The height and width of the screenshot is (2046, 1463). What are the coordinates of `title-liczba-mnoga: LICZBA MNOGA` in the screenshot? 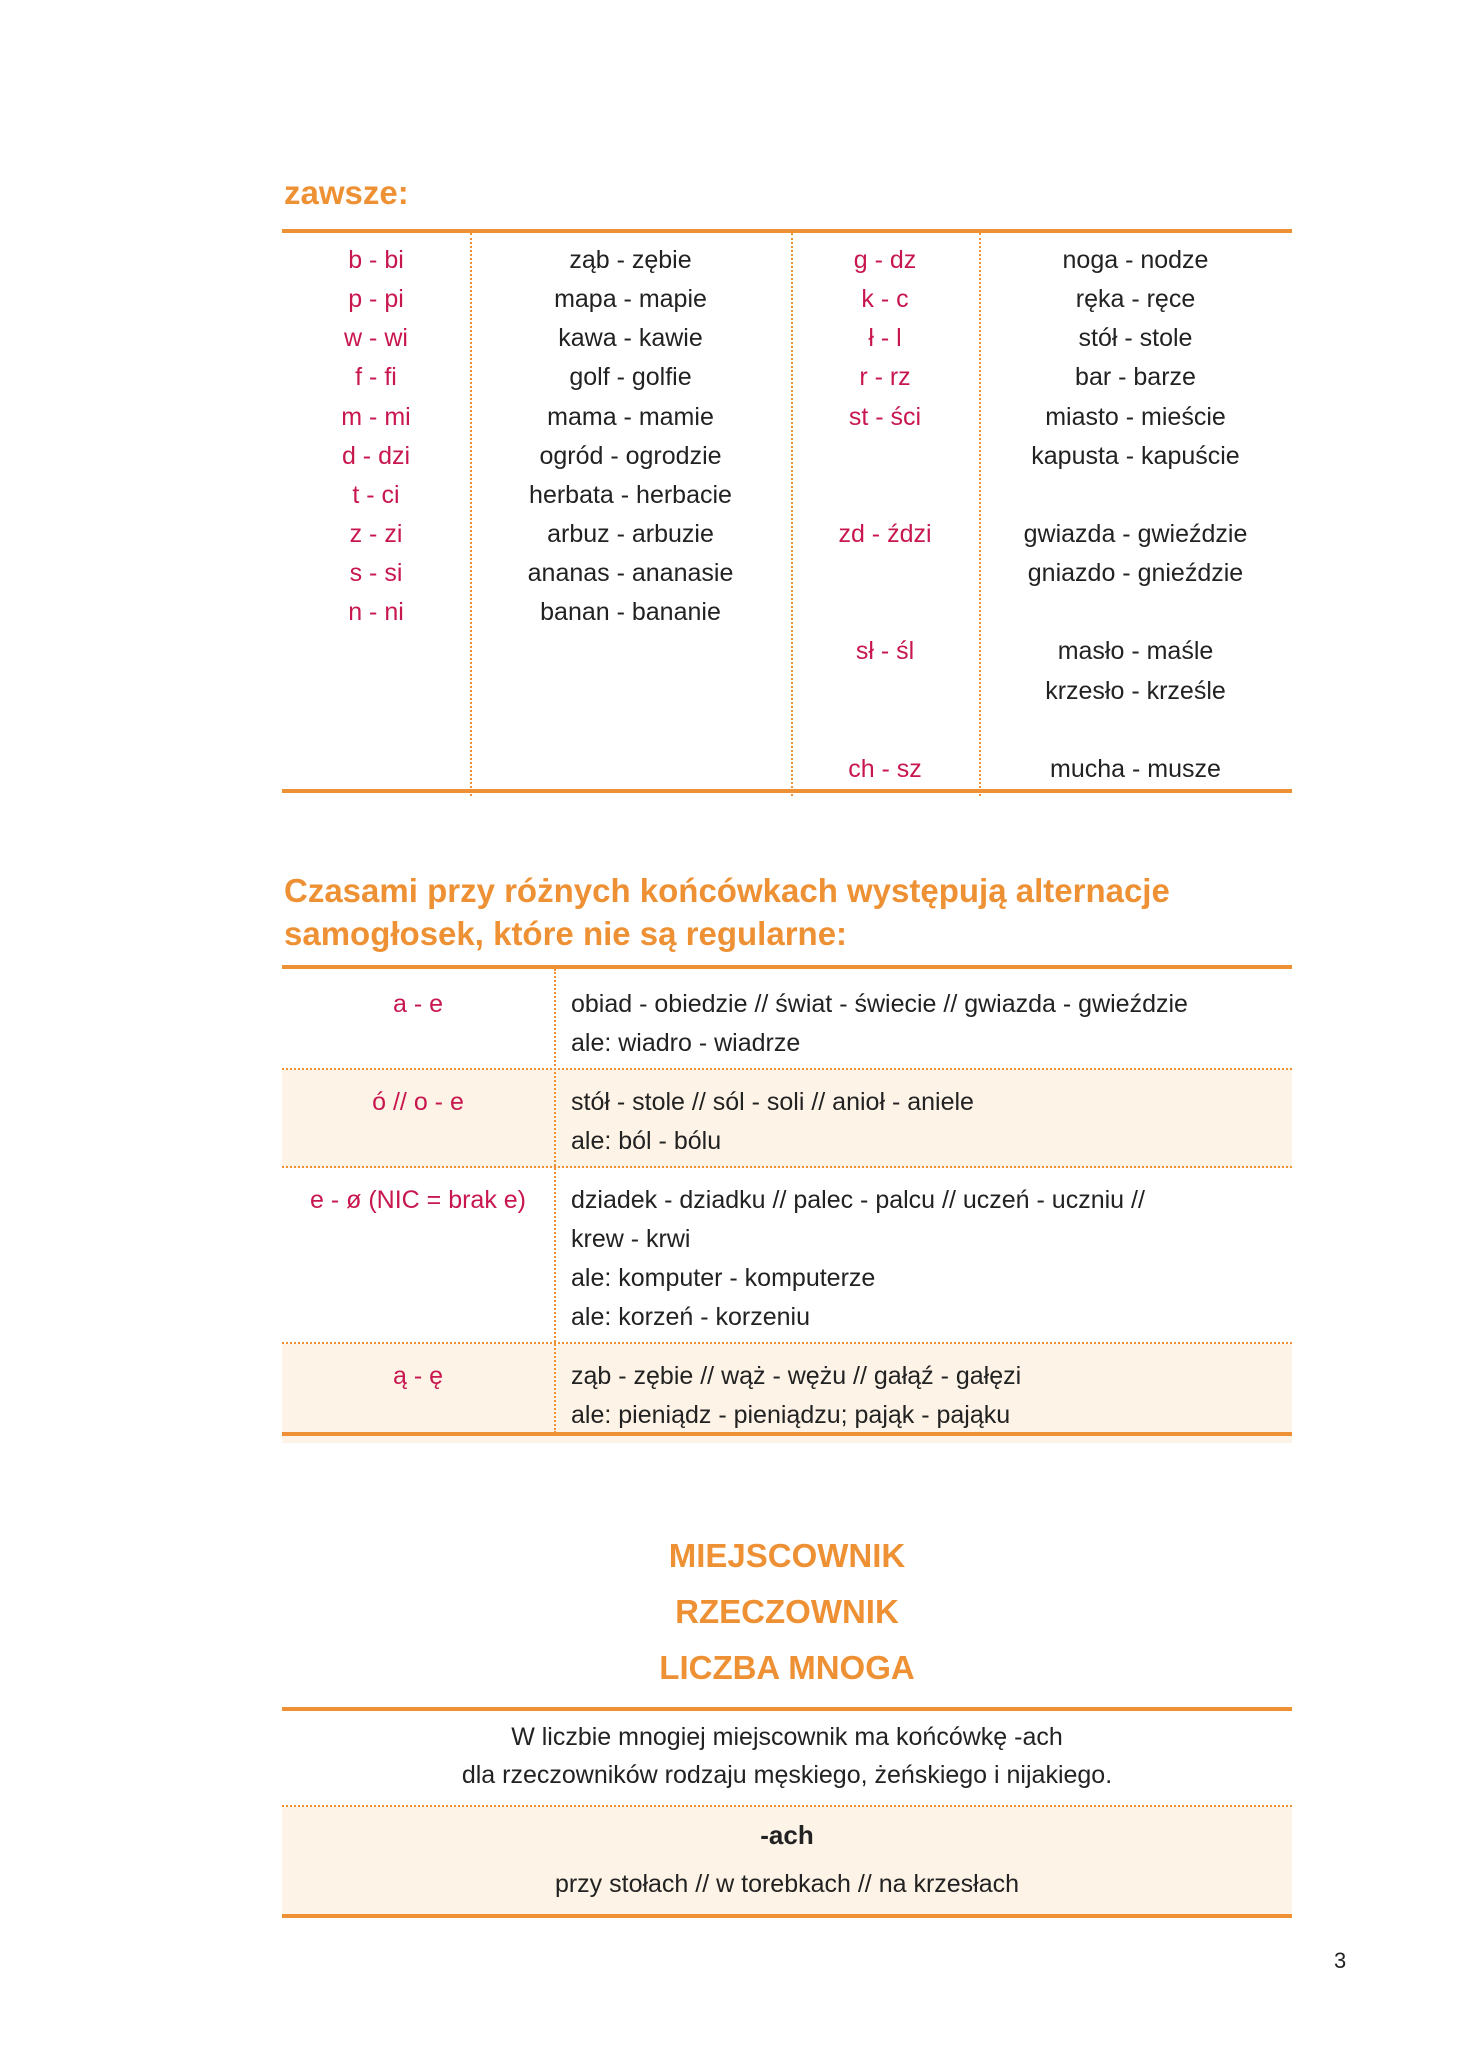 It's located at (787, 1667).